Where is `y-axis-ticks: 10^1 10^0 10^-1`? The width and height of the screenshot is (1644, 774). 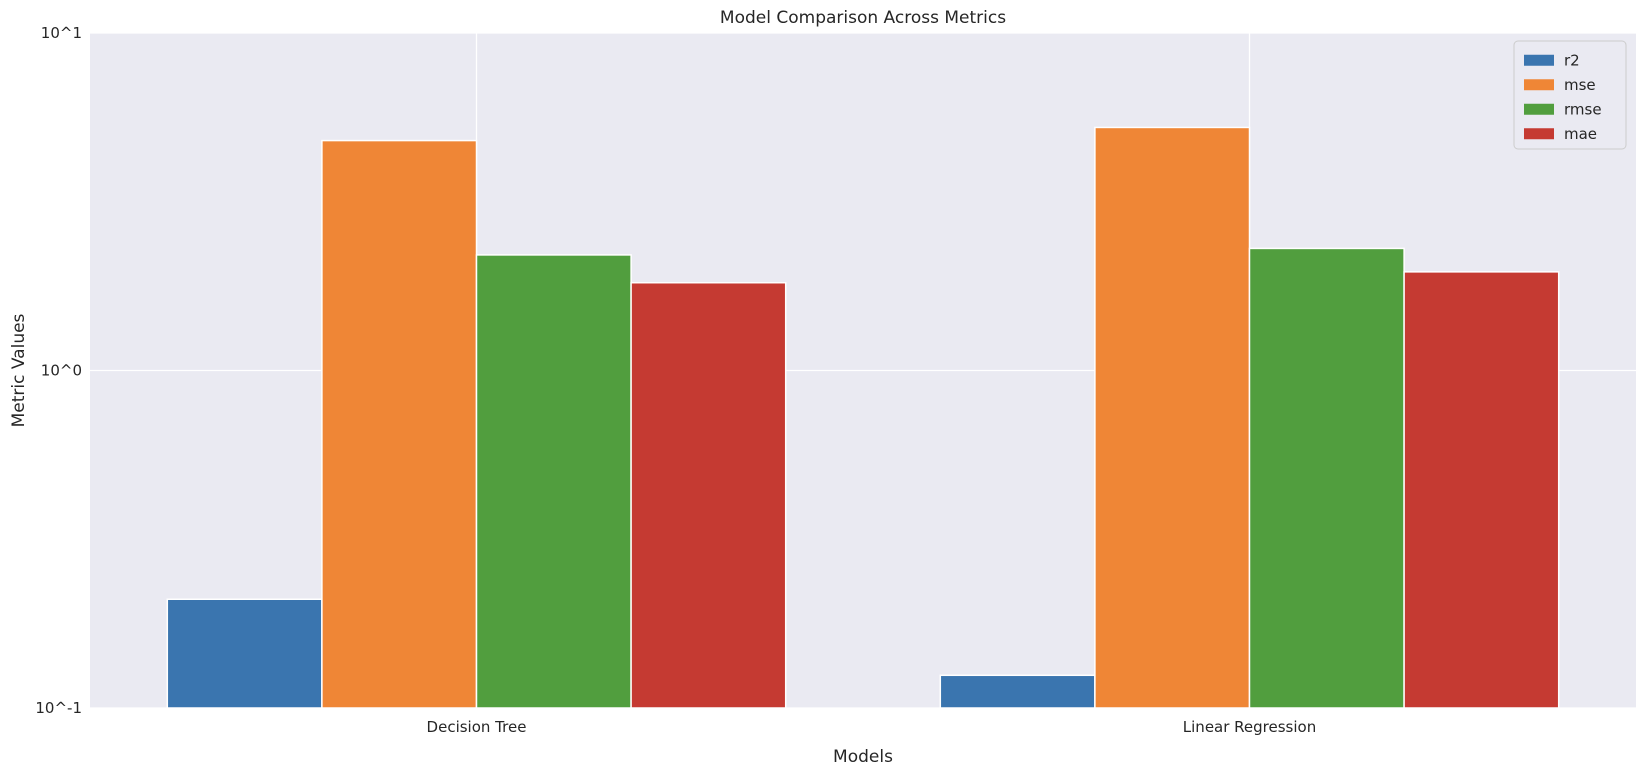
y-axis-ticks: 10^1 10^0 10^-1 is located at coordinates (58, 370).